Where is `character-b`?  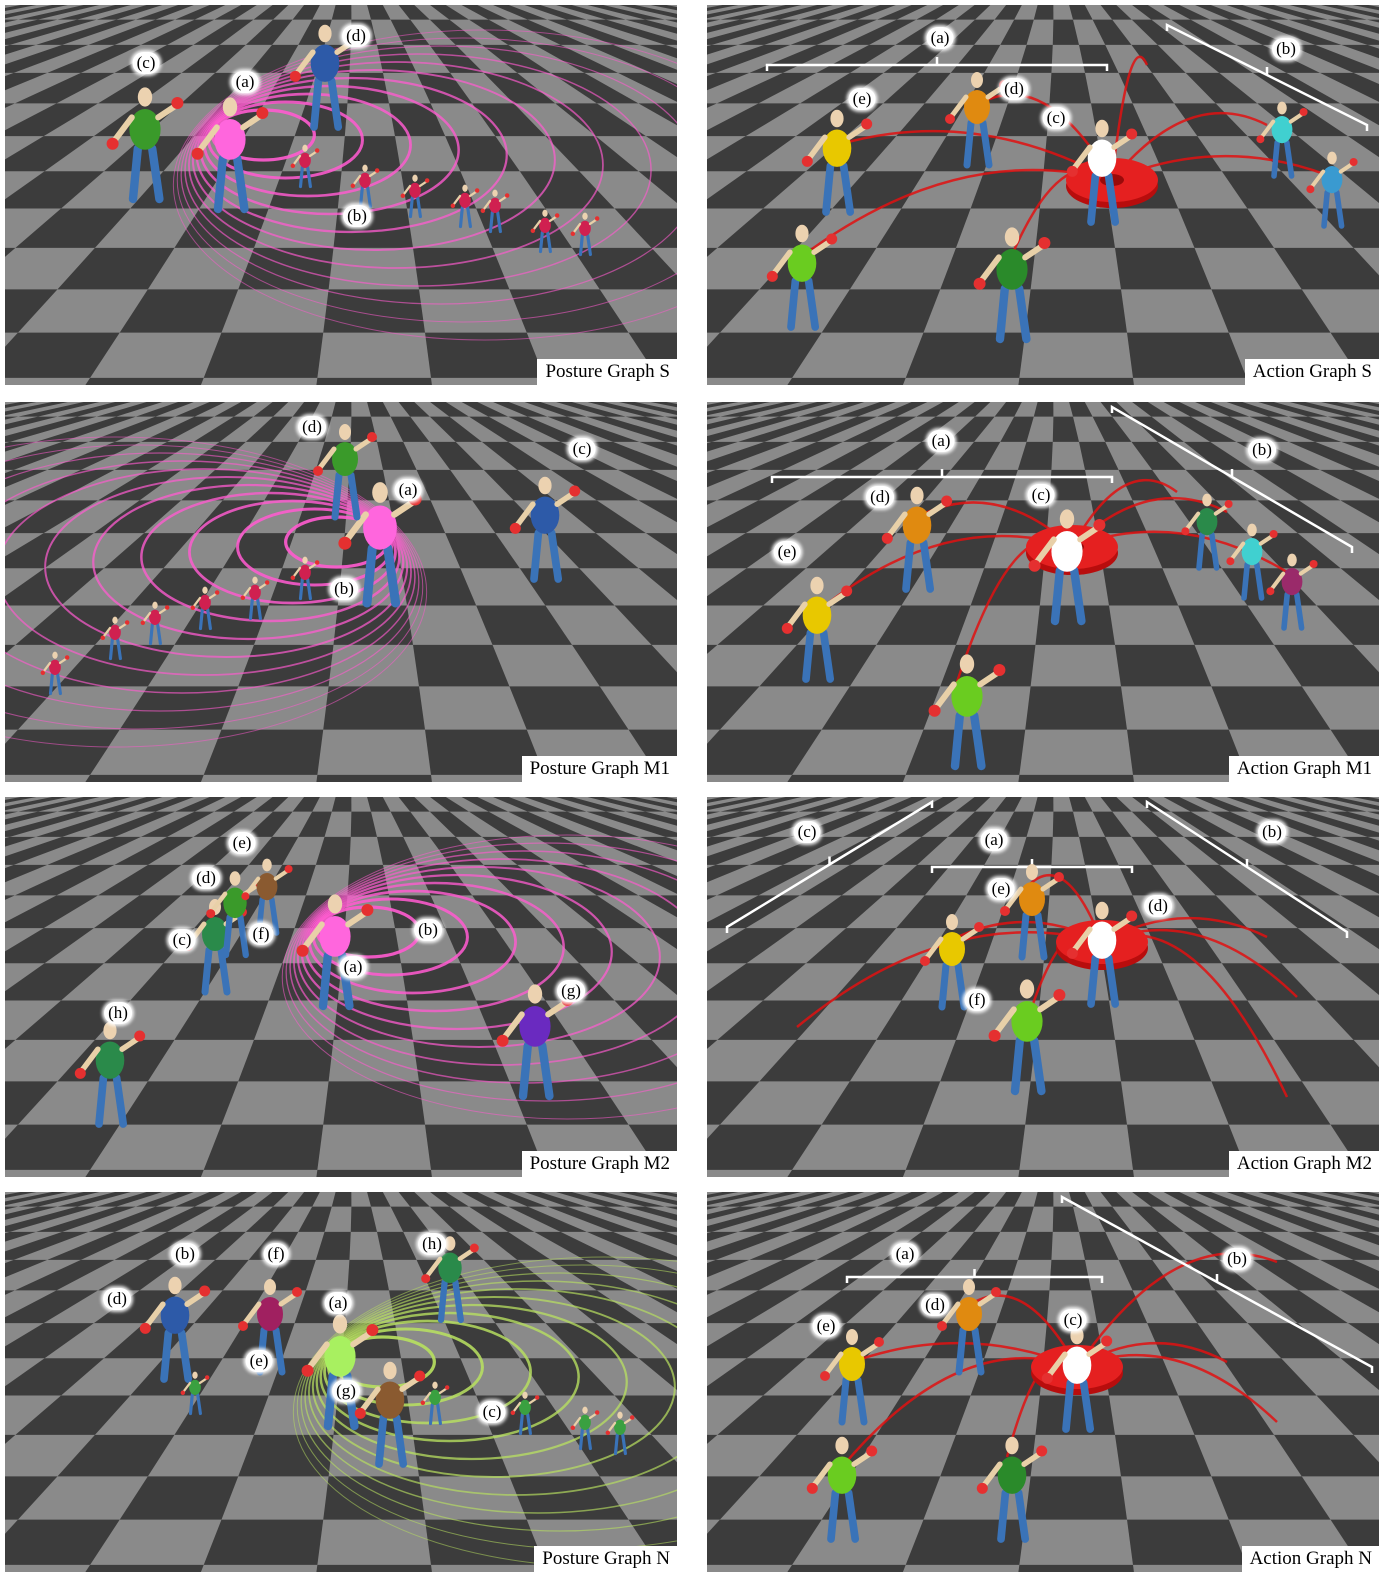
character-b is located at coordinates (175, 1329).